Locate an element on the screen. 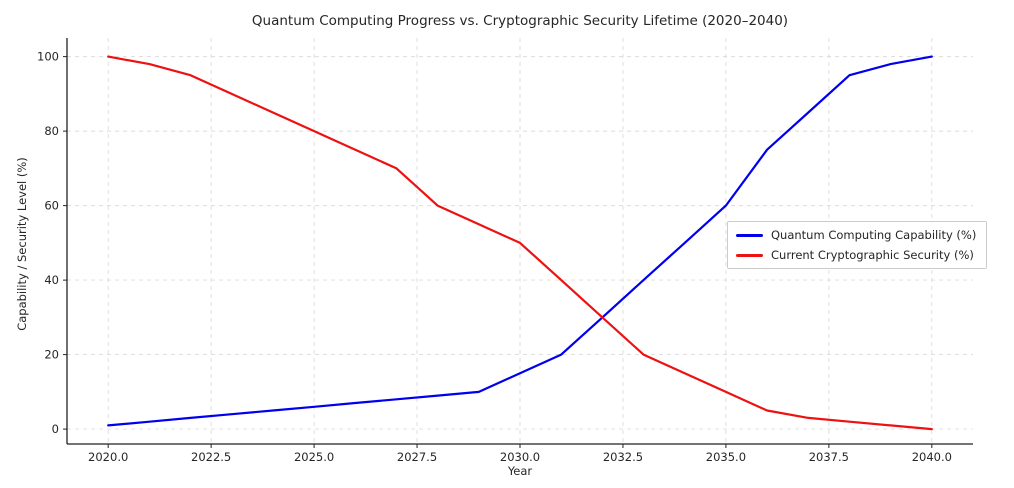  x-axis-label: Year is located at coordinates (520, 471).